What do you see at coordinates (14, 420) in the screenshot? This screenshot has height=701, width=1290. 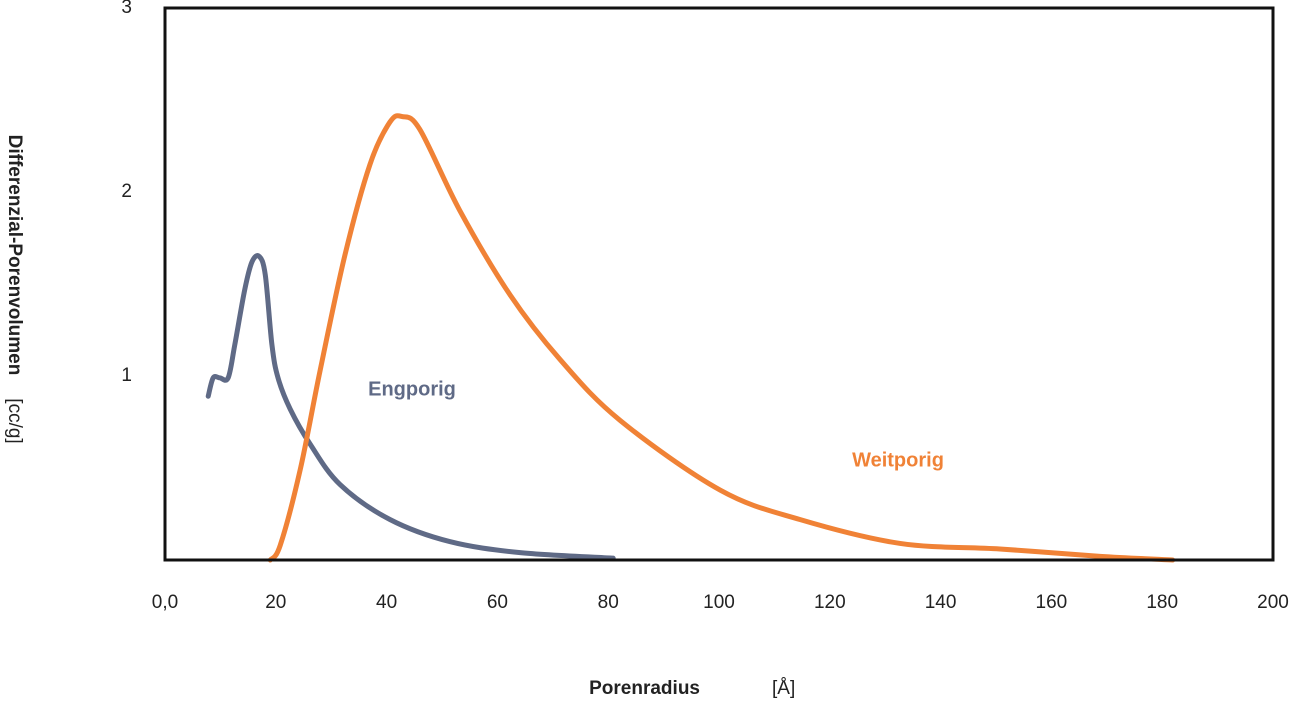 I see `y-axis-unit: [cc/g]` at bounding box center [14, 420].